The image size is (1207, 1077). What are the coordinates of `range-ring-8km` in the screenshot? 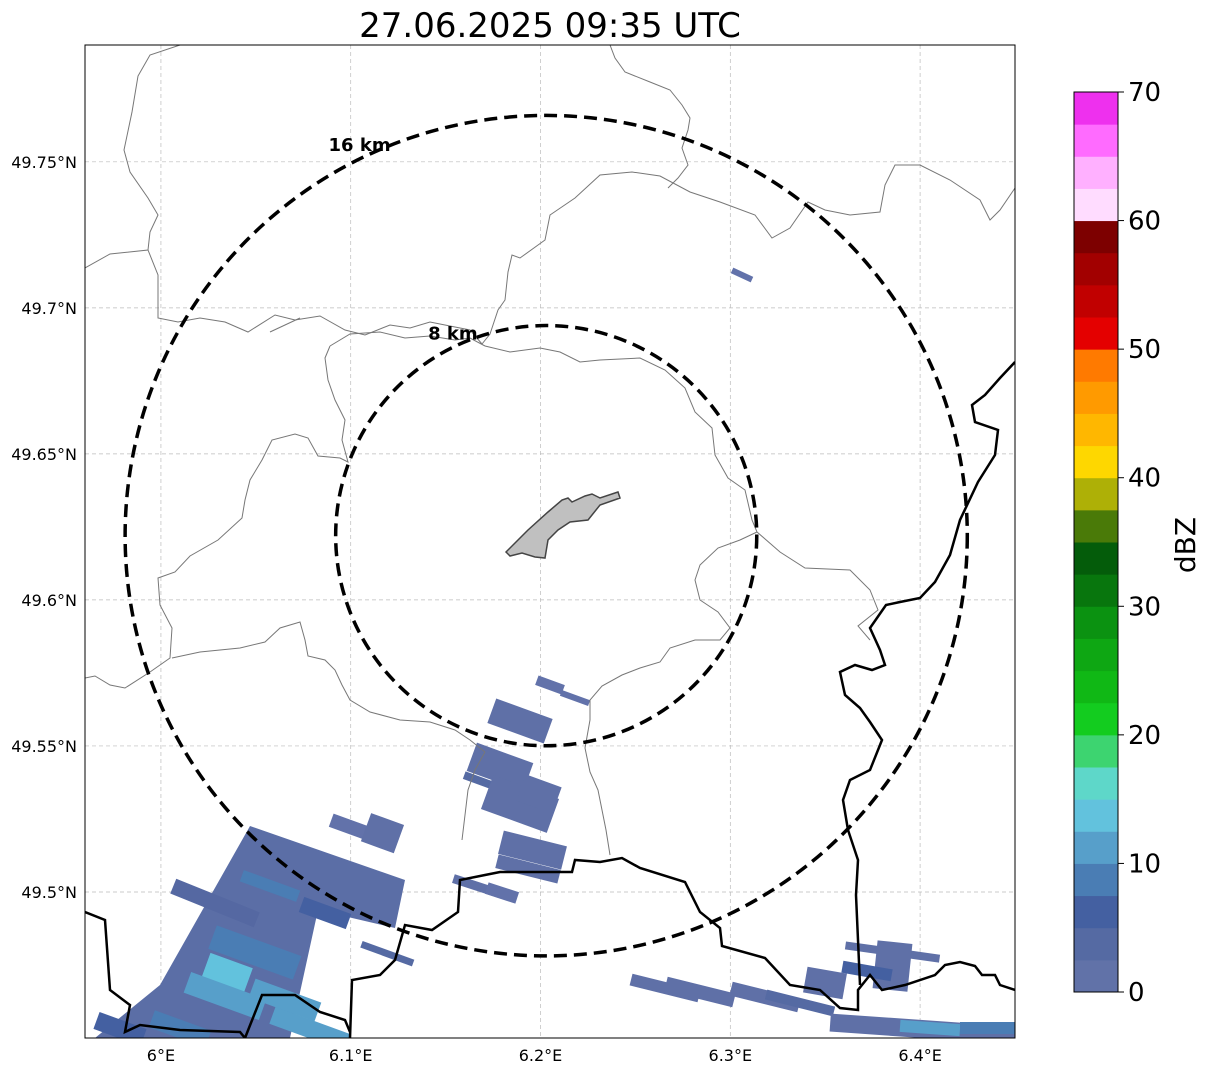 It's located at (546, 535).